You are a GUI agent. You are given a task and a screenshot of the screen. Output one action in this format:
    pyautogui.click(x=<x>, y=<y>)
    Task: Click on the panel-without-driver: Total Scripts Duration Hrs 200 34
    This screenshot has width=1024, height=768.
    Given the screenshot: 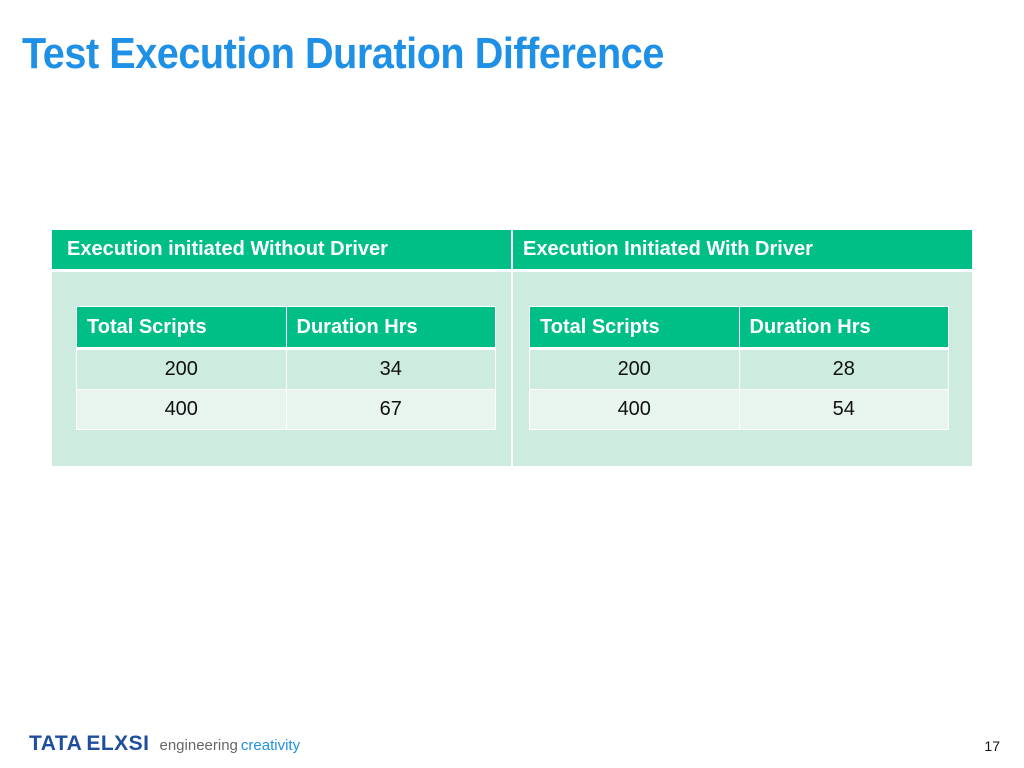 What is the action you would take?
    pyautogui.click(x=282, y=368)
    